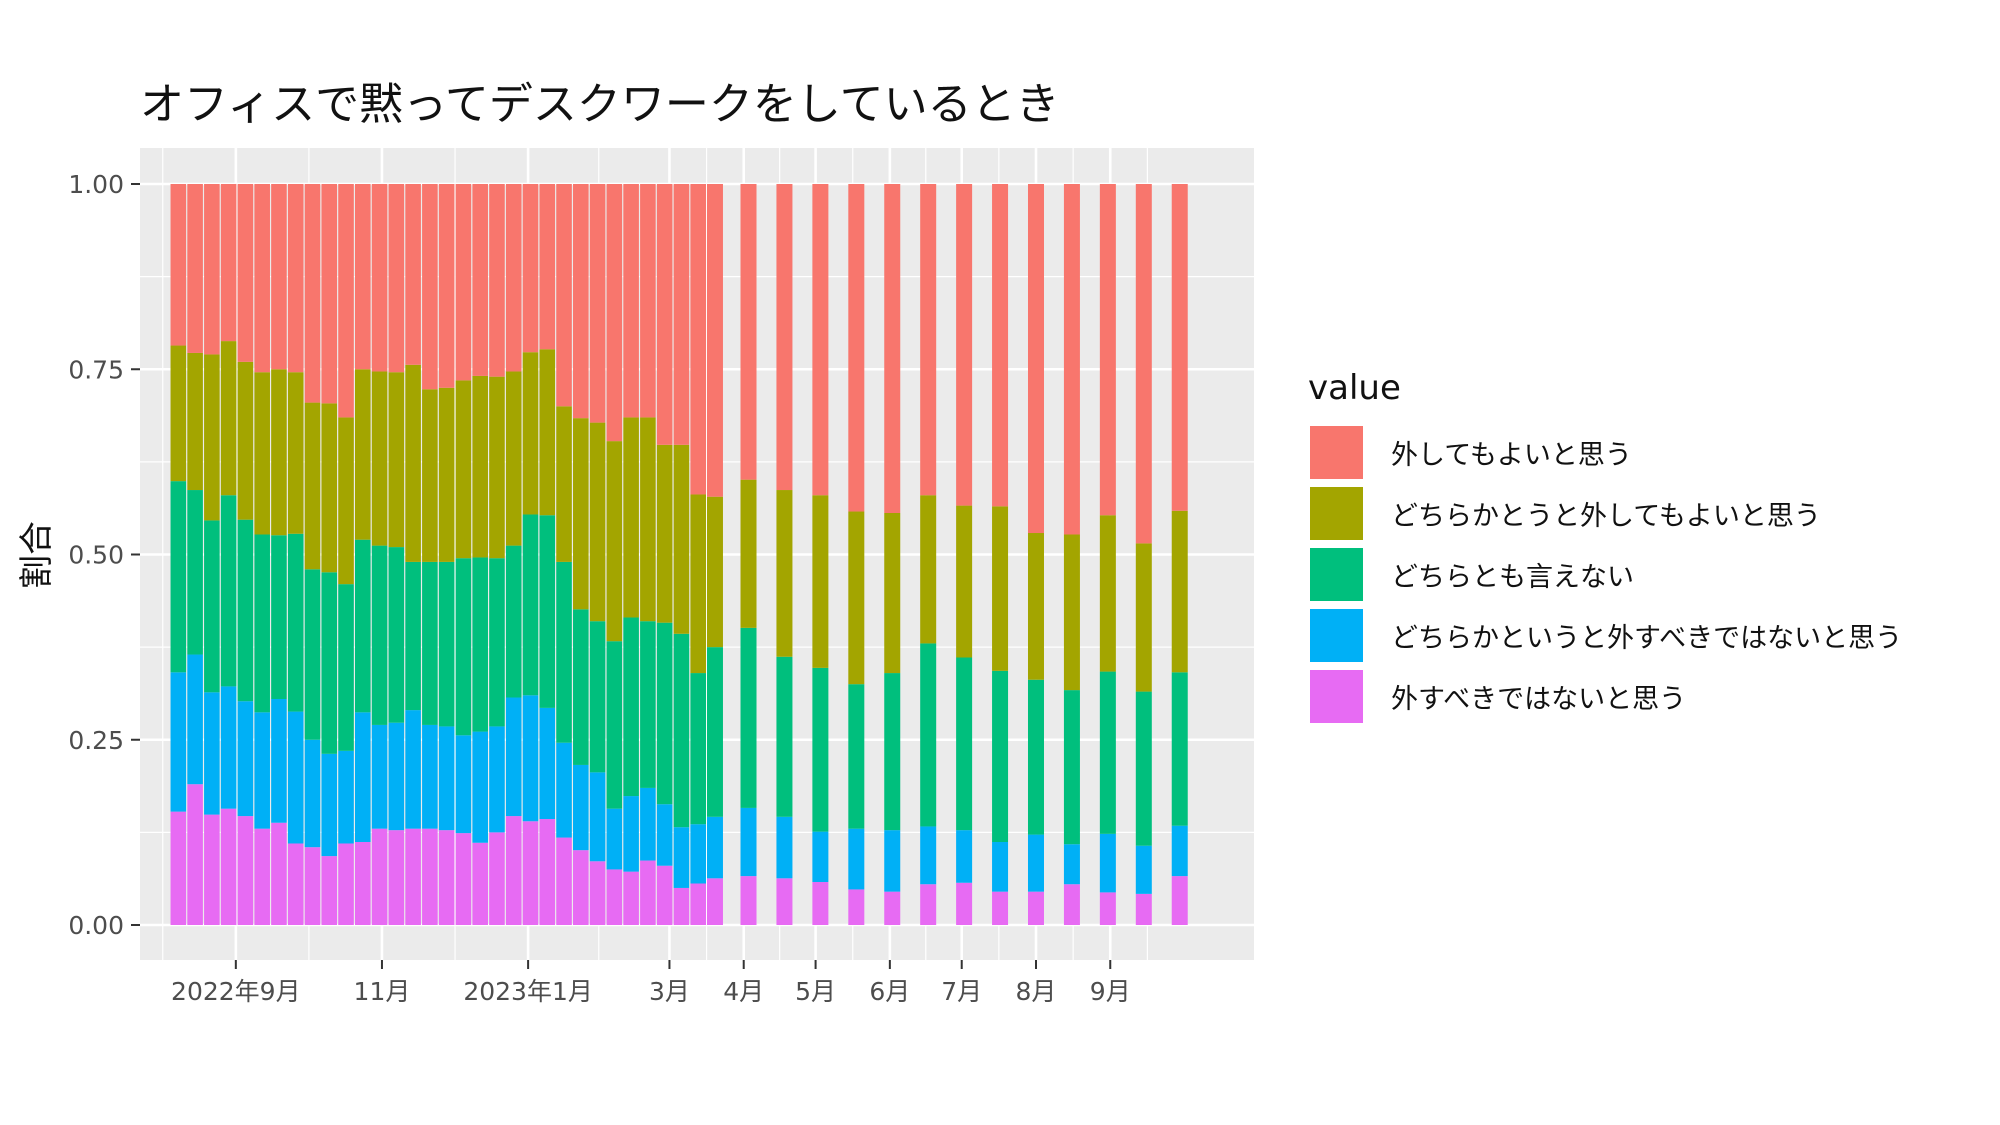 This screenshot has width=2000, height=1125. What do you see at coordinates (961, 991) in the screenshot?
I see `x-tick-label: 7月` at bounding box center [961, 991].